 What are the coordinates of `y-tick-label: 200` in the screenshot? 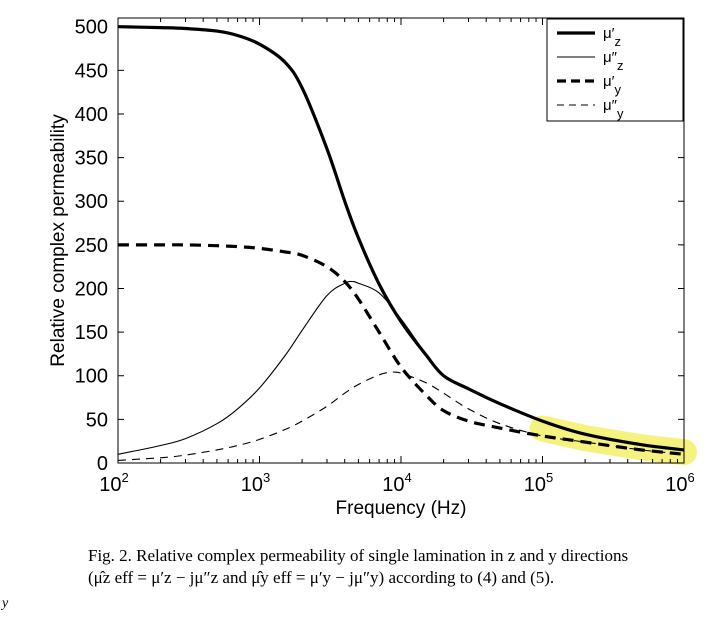 It's located at (91, 289).